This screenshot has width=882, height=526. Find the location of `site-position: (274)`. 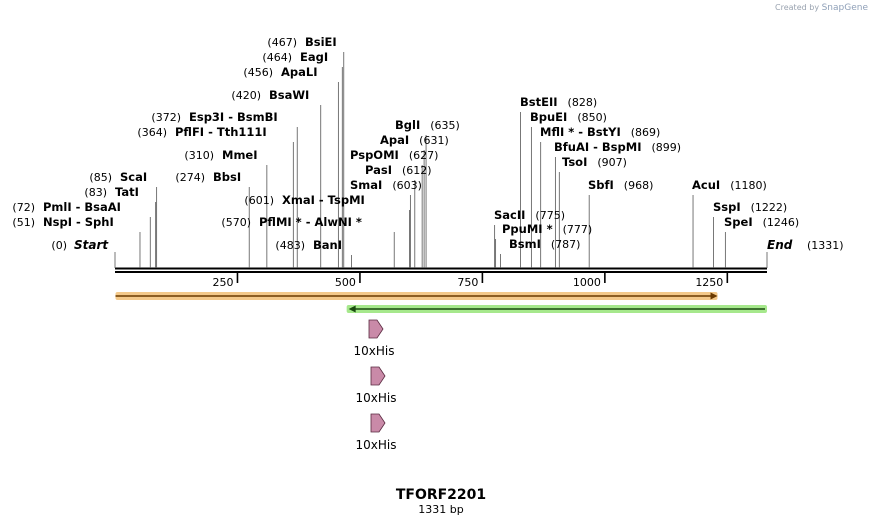

site-position: (274) is located at coordinates (190, 177).